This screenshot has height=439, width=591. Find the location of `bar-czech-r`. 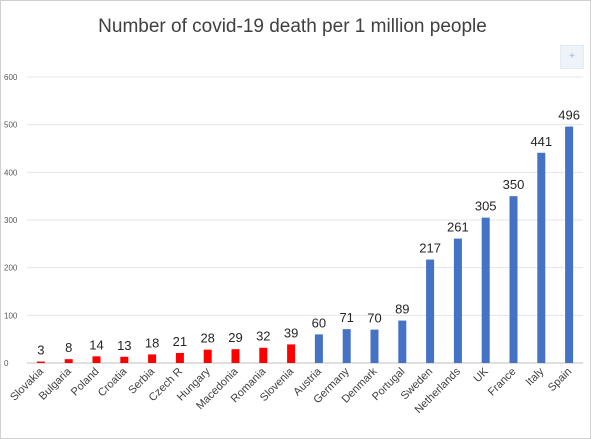

bar-czech-r is located at coordinates (179, 357).